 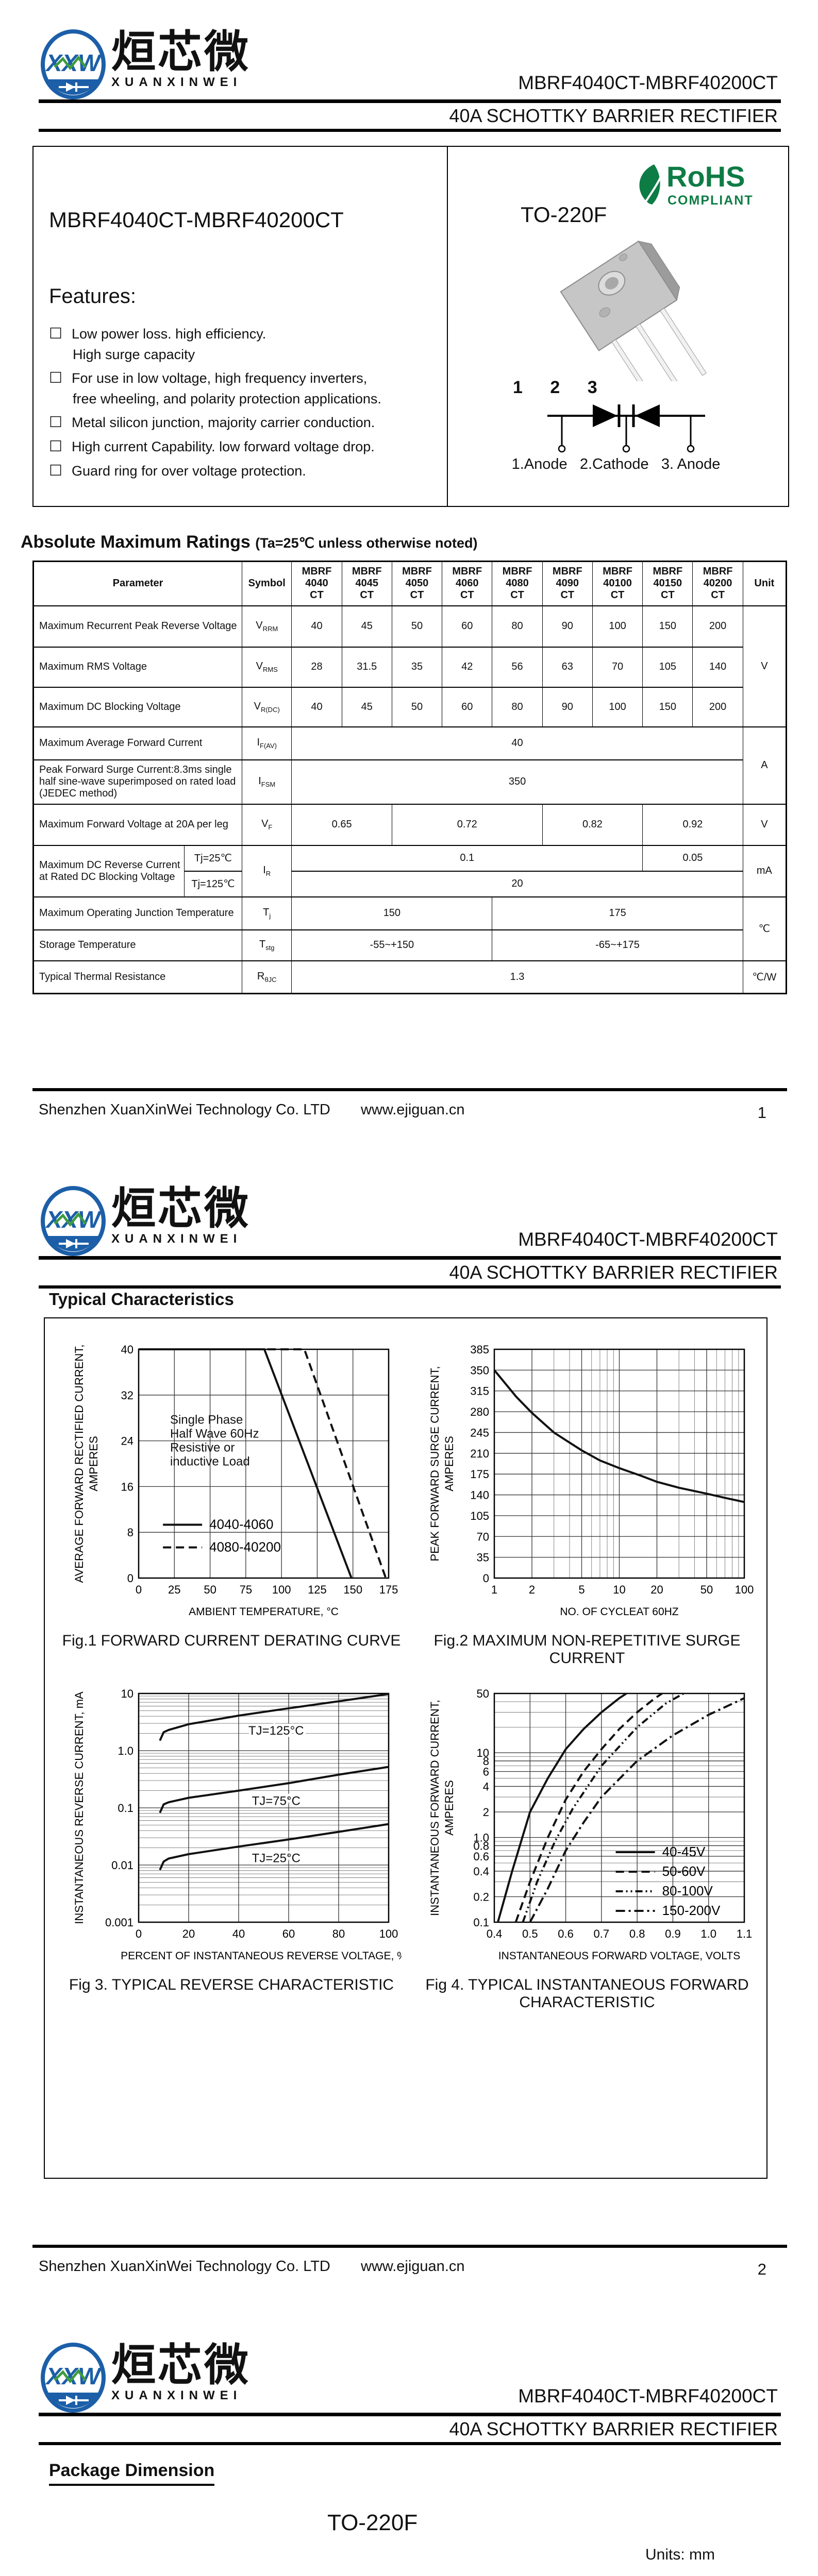 What do you see at coordinates (176, 1239) in the screenshot?
I see `logo-english-name: XUANXINWEI` at bounding box center [176, 1239].